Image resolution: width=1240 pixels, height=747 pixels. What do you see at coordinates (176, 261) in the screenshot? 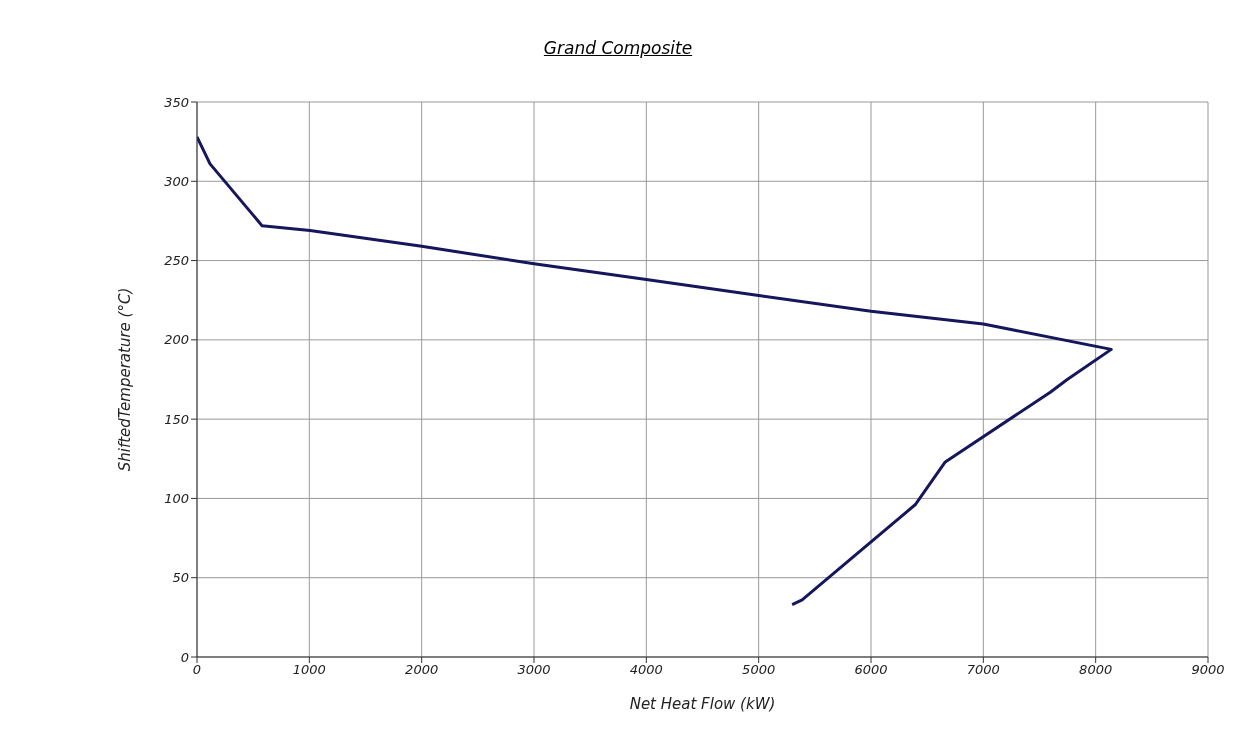
I see `y-tick-label: 250` at bounding box center [176, 261].